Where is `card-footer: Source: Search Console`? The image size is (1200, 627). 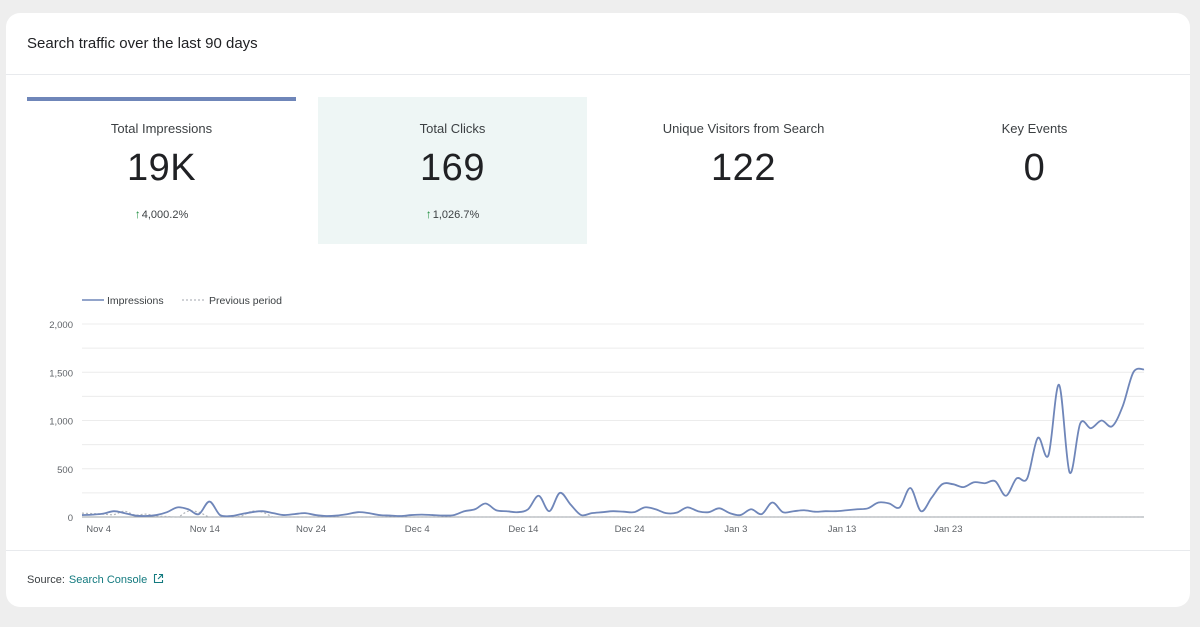 card-footer: Source: Search Console is located at coordinates (598, 579).